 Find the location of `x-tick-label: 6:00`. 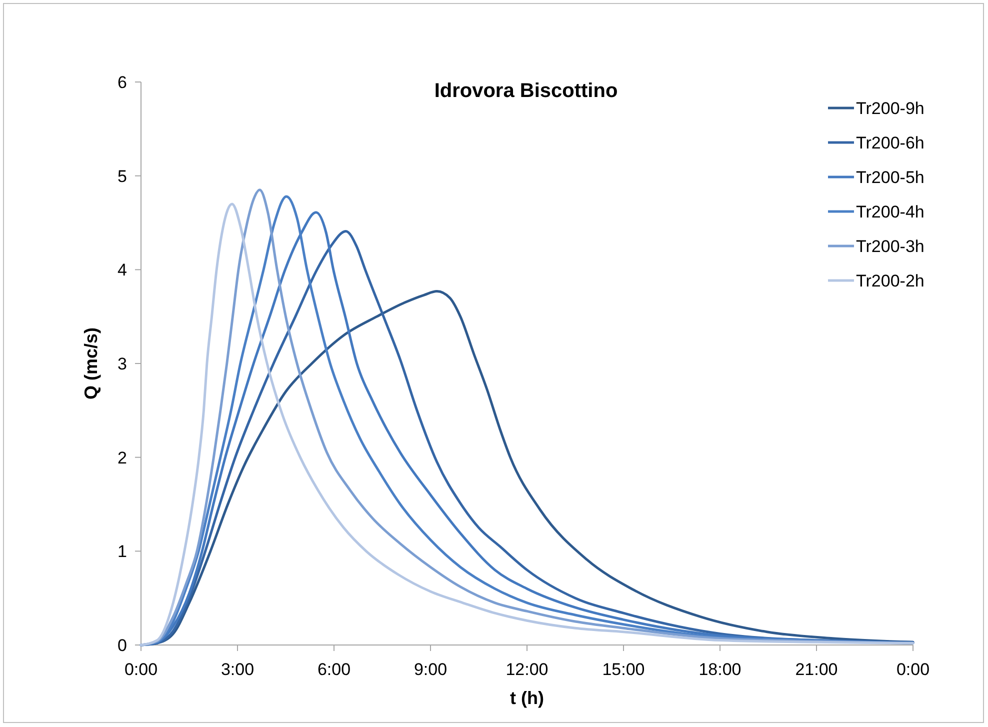

x-tick-label: 6:00 is located at coordinates (334, 669).